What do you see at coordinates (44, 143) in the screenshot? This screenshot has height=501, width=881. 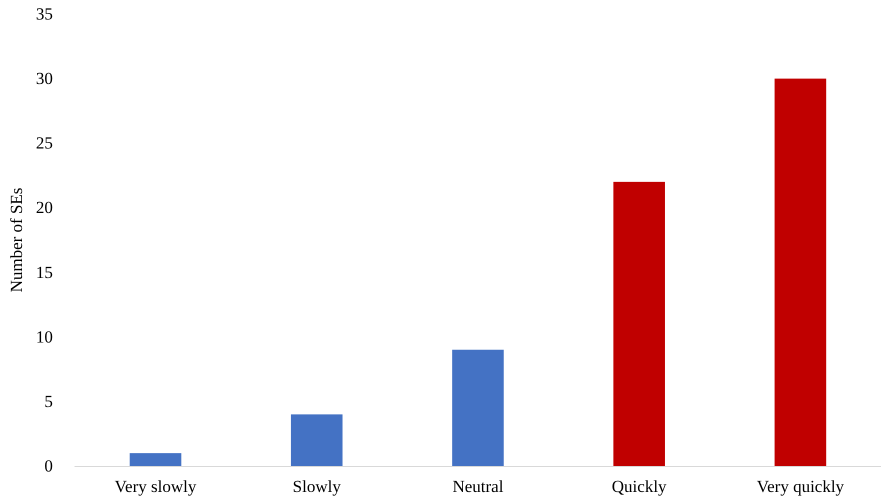 I see `y-tick-label: 25` at bounding box center [44, 143].